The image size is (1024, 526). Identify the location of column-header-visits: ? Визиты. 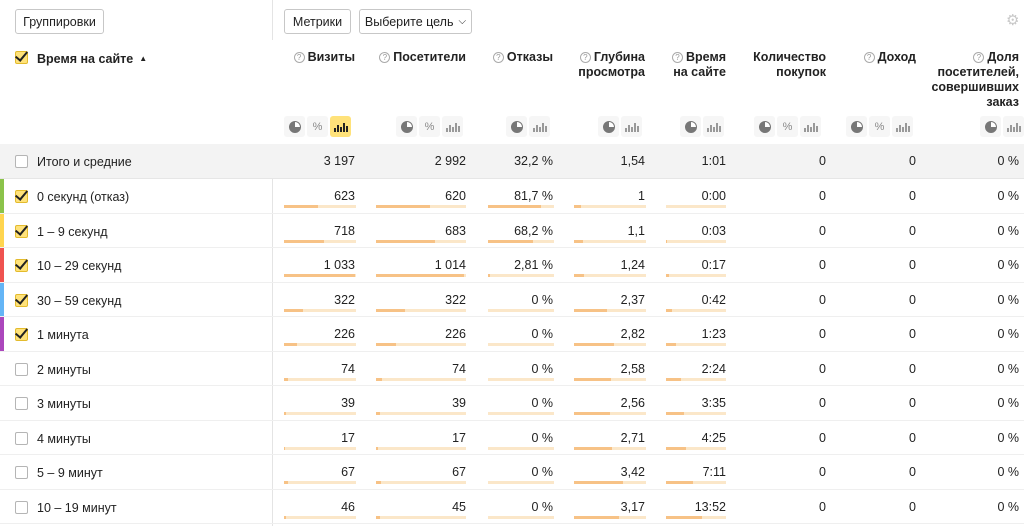
(310, 57).